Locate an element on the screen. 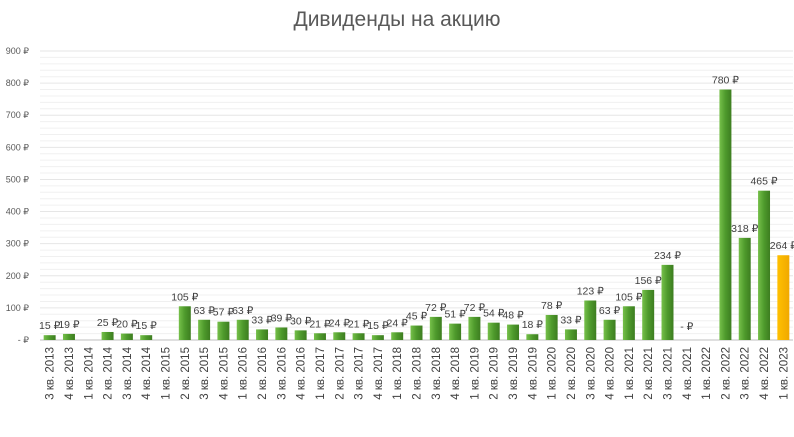 This screenshot has height=437, width=794. x-tick-label: 2 кв. 2015 is located at coordinates (186, 373).